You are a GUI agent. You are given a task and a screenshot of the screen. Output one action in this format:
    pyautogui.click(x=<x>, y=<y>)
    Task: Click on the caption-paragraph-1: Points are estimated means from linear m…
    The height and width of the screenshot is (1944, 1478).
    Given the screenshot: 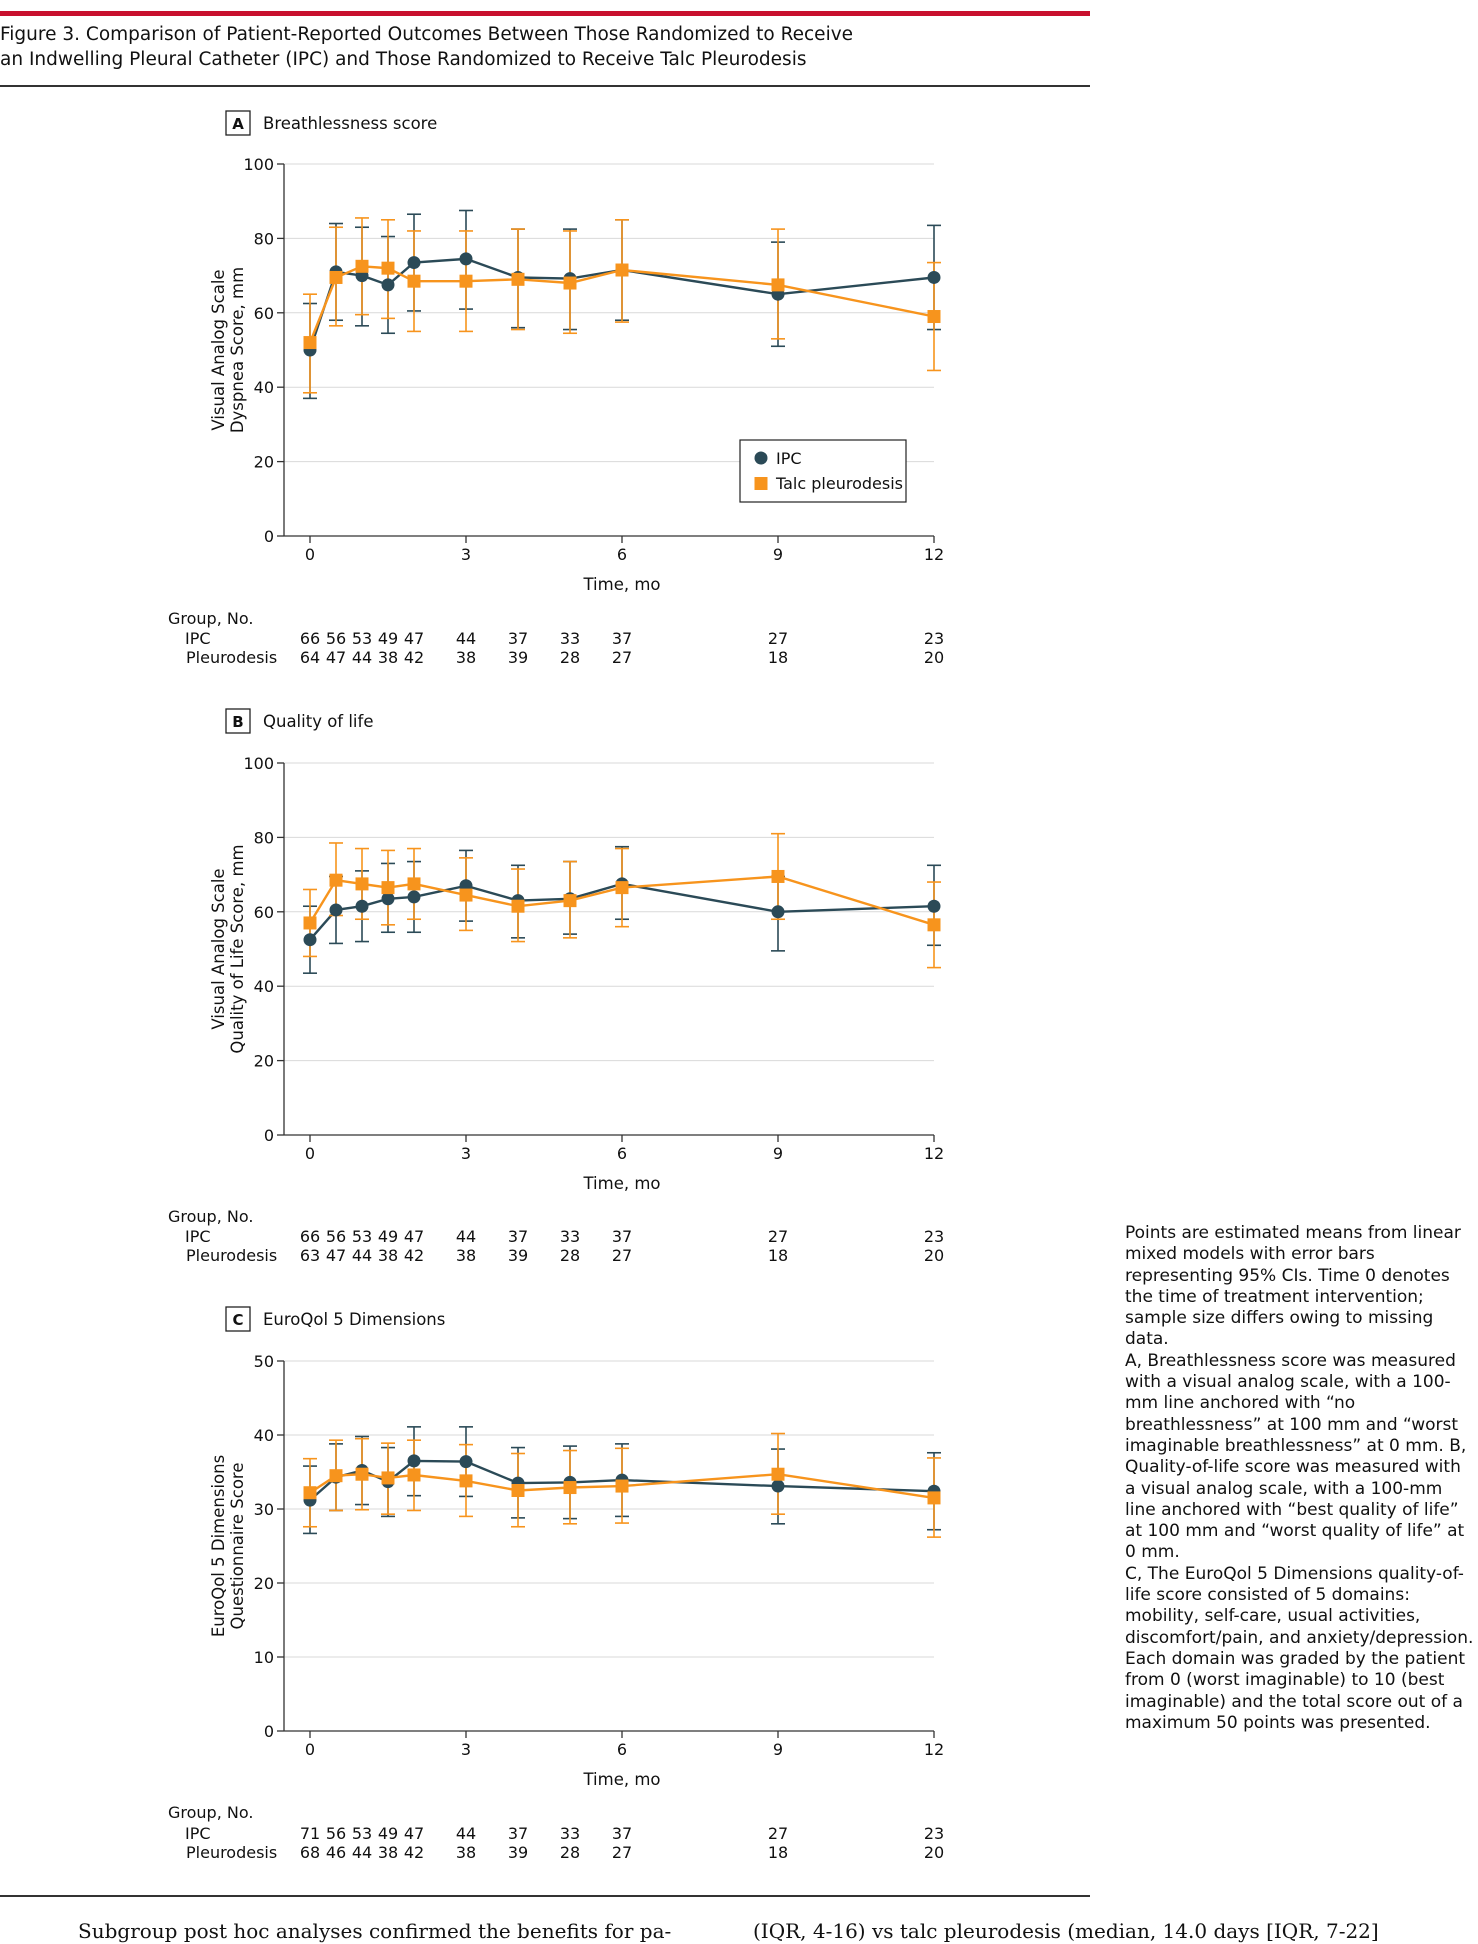 What is the action you would take?
    pyautogui.click(x=1293, y=1286)
    